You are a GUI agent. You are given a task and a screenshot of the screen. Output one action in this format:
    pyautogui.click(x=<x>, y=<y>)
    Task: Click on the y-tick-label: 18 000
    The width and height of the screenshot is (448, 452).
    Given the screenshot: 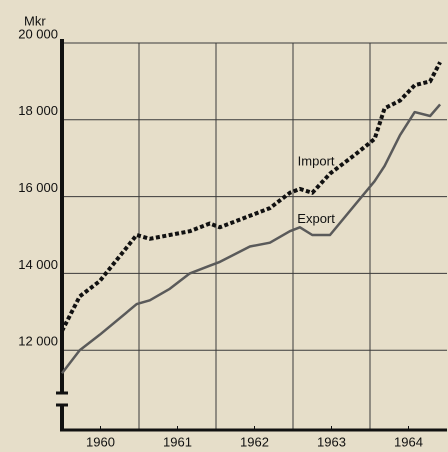 What is the action you would take?
    pyautogui.click(x=38, y=110)
    